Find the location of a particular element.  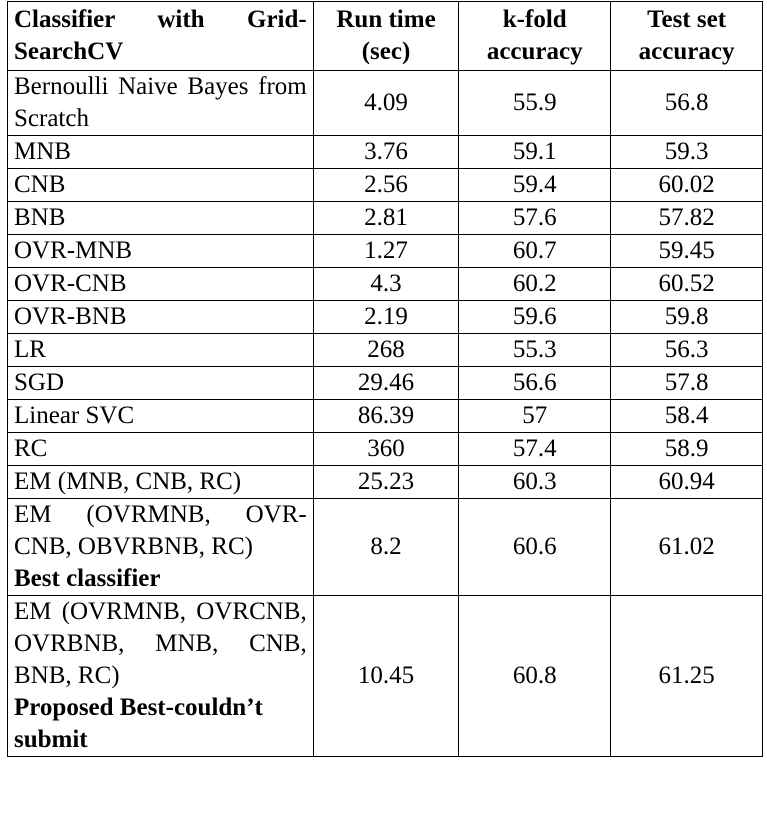

table-row: MNB 3.76 59.1 59.3 is located at coordinates (385, 152).